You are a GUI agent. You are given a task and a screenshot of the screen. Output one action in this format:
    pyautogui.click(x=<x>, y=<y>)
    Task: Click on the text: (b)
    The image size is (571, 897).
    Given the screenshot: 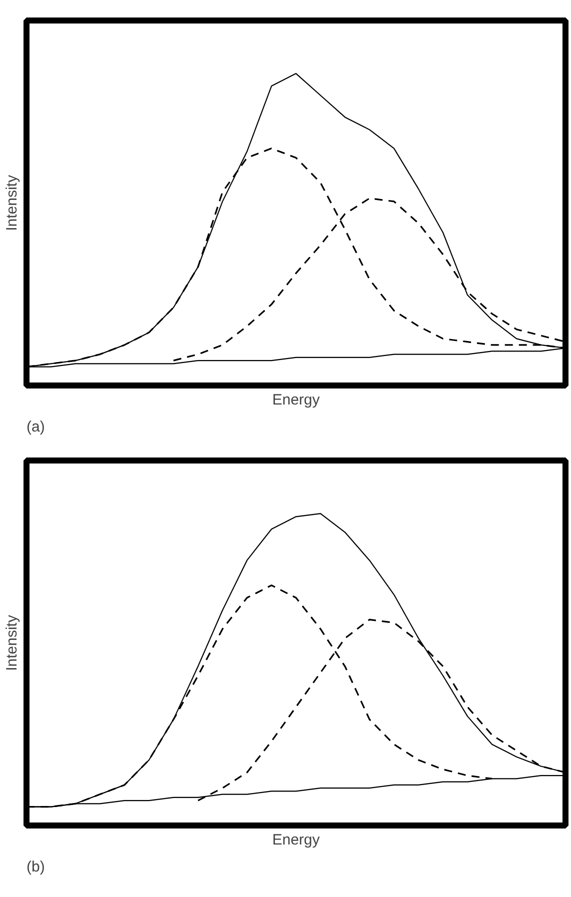 What is the action you would take?
    pyautogui.click(x=35, y=867)
    